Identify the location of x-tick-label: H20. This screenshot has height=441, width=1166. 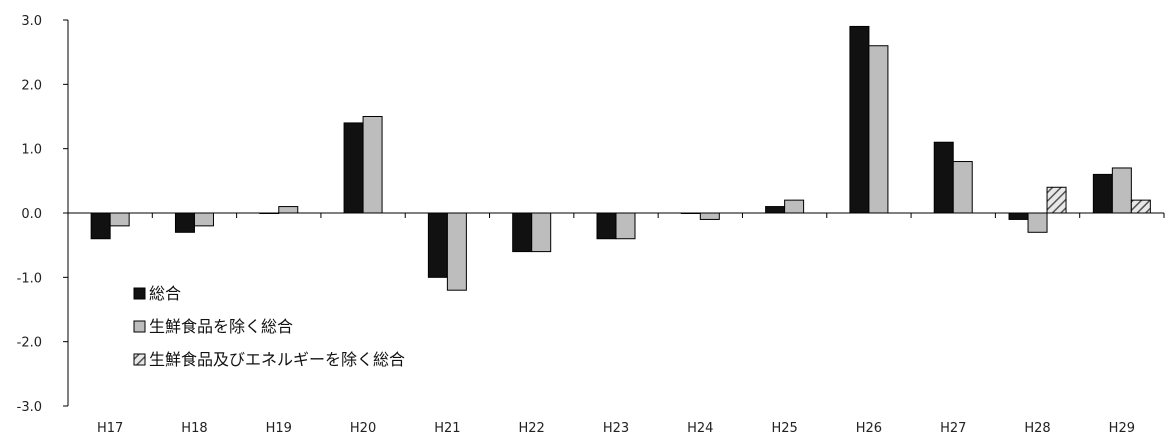
(363, 428).